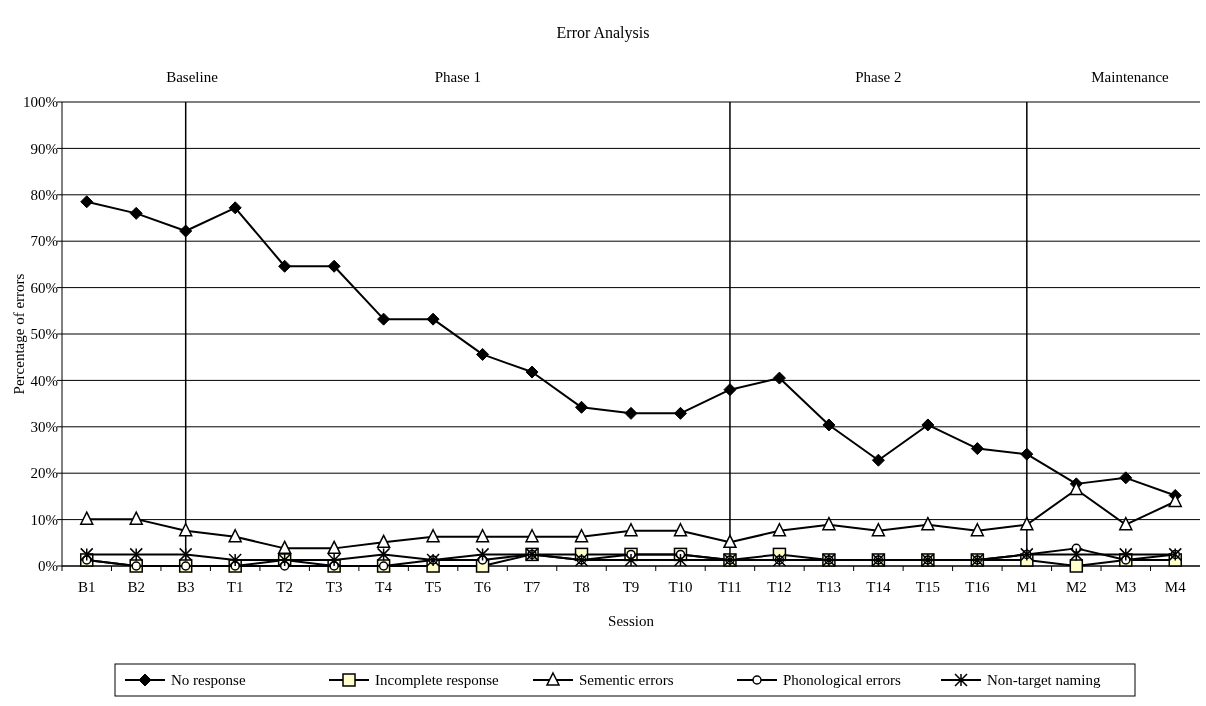 The height and width of the screenshot is (706, 1206). I want to click on x-tick-label: T14, so click(878, 587).